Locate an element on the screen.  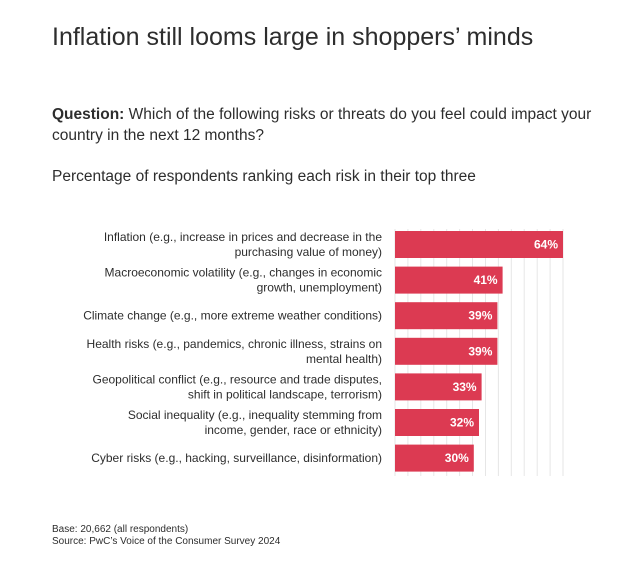
category-label-line: shift in political landscape, terrorism) is located at coordinates (285, 394).